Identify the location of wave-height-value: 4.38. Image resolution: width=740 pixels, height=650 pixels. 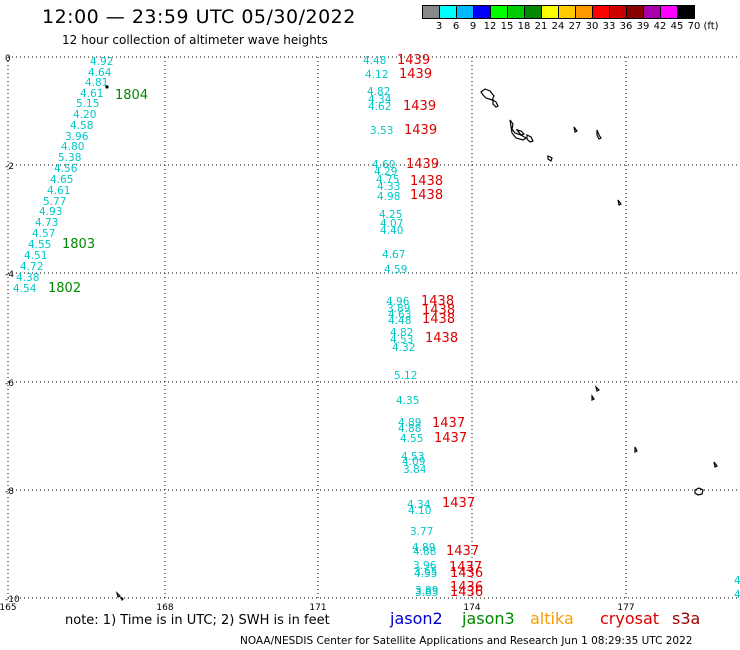
(27, 278).